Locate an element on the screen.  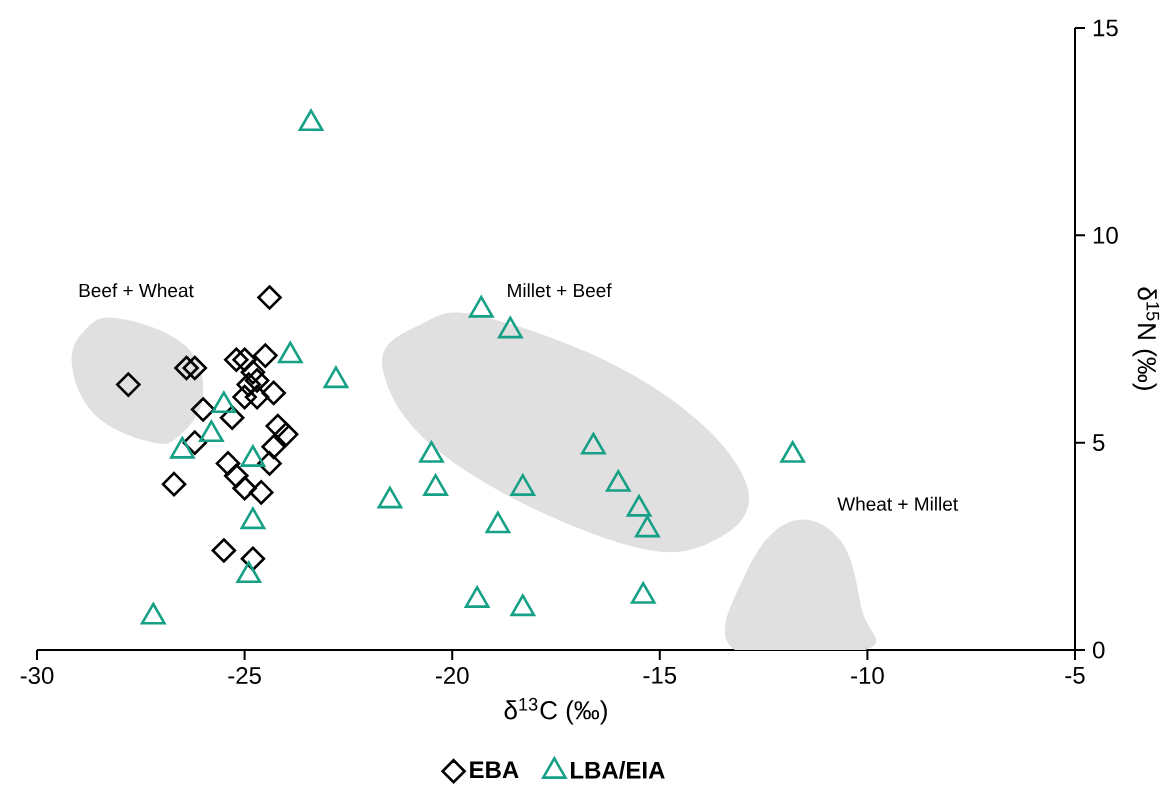
x-tick-label: -10 is located at coordinates (867, 676).